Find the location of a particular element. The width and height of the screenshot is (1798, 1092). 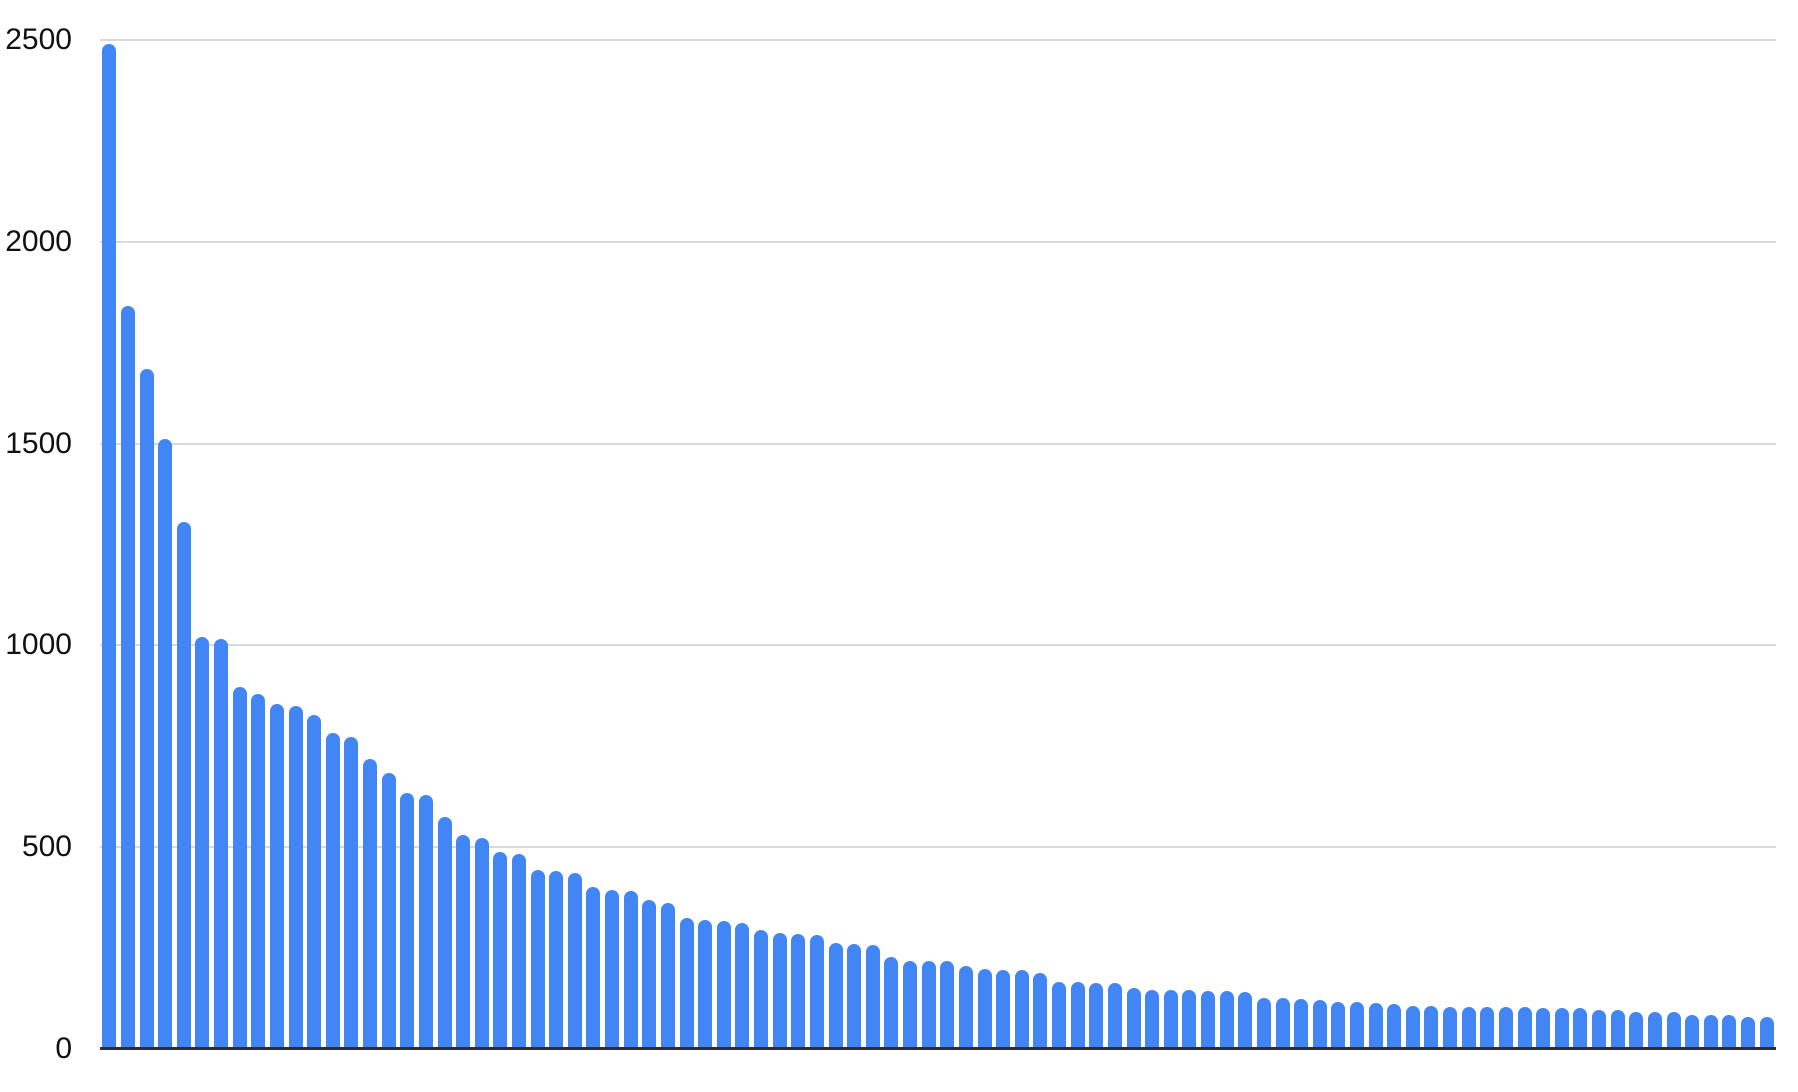

y-tick-label: 500 is located at coordinates (46, 847).